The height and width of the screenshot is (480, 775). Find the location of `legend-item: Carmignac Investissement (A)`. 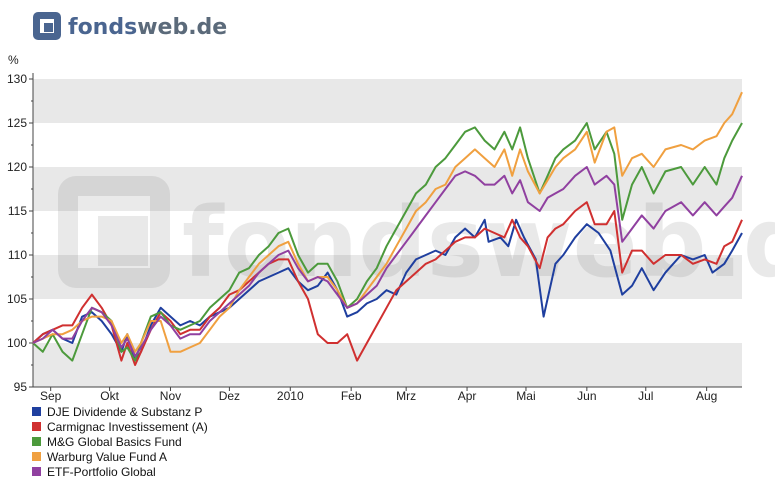

legend-item: Carmignac Investissement (A) is located at coordinates (120, 426).